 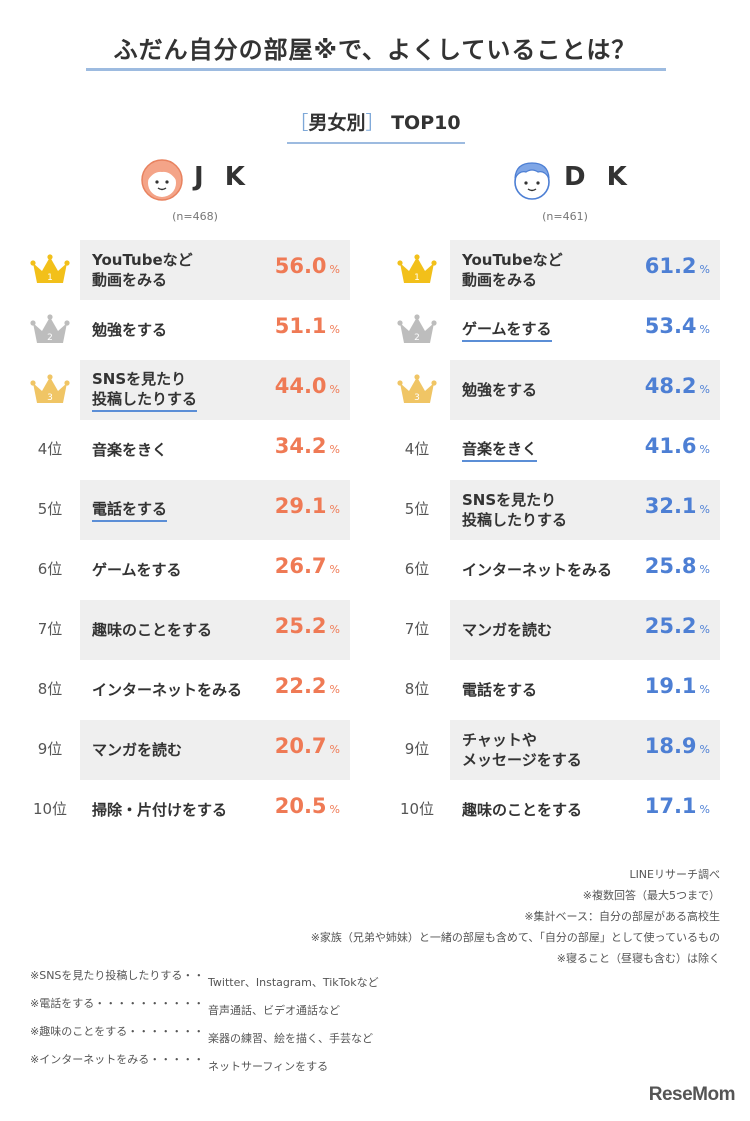 What do you see at coordinates (119, 975) in the screenshot?
I see `definition-key: ※SNSを見たり投稿したりする・・・・` at bounding box center [119, 975].